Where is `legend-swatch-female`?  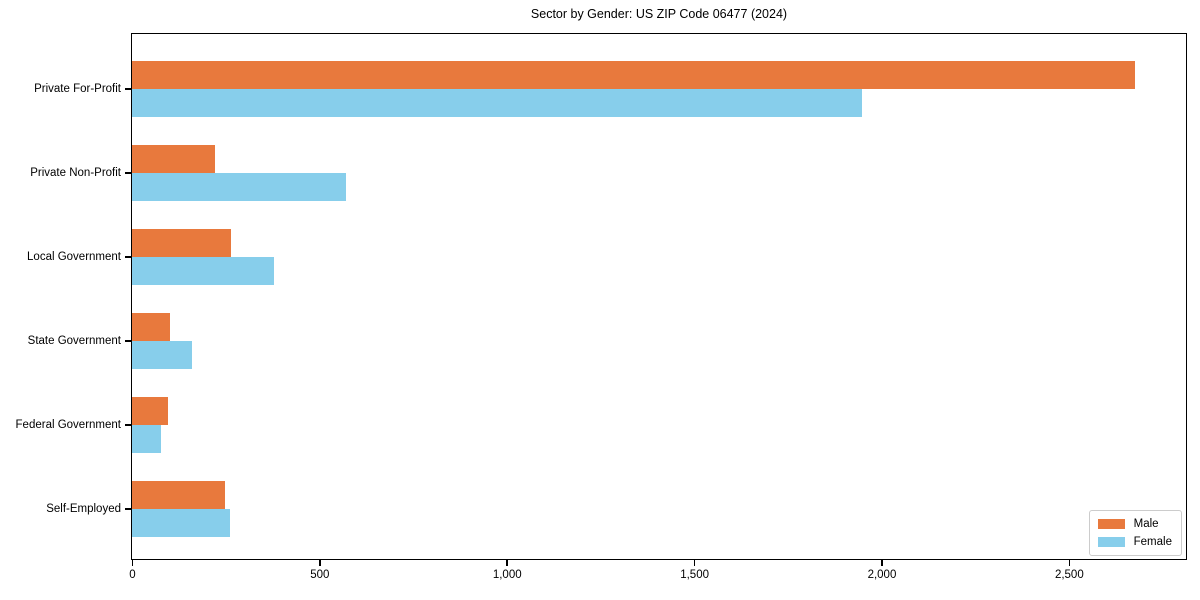 legend-swatch-female is located at coordinates (1111, 542).